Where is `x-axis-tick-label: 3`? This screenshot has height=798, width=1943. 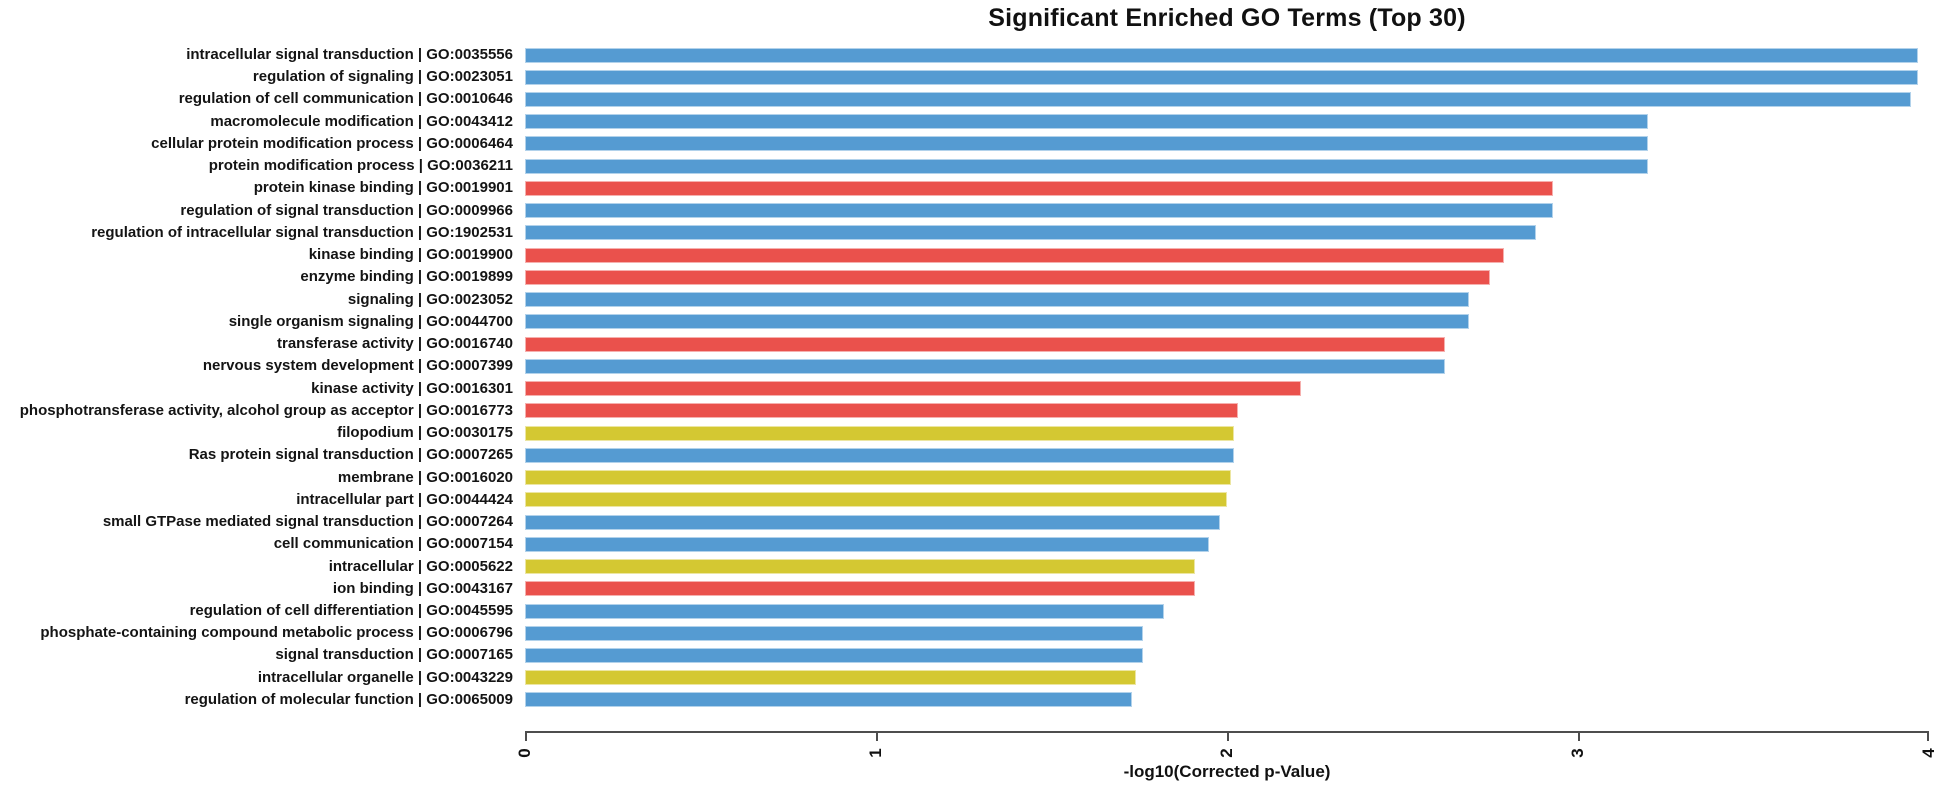
x-axis-tick-label: 3 is located at coordinates (1577, 753).